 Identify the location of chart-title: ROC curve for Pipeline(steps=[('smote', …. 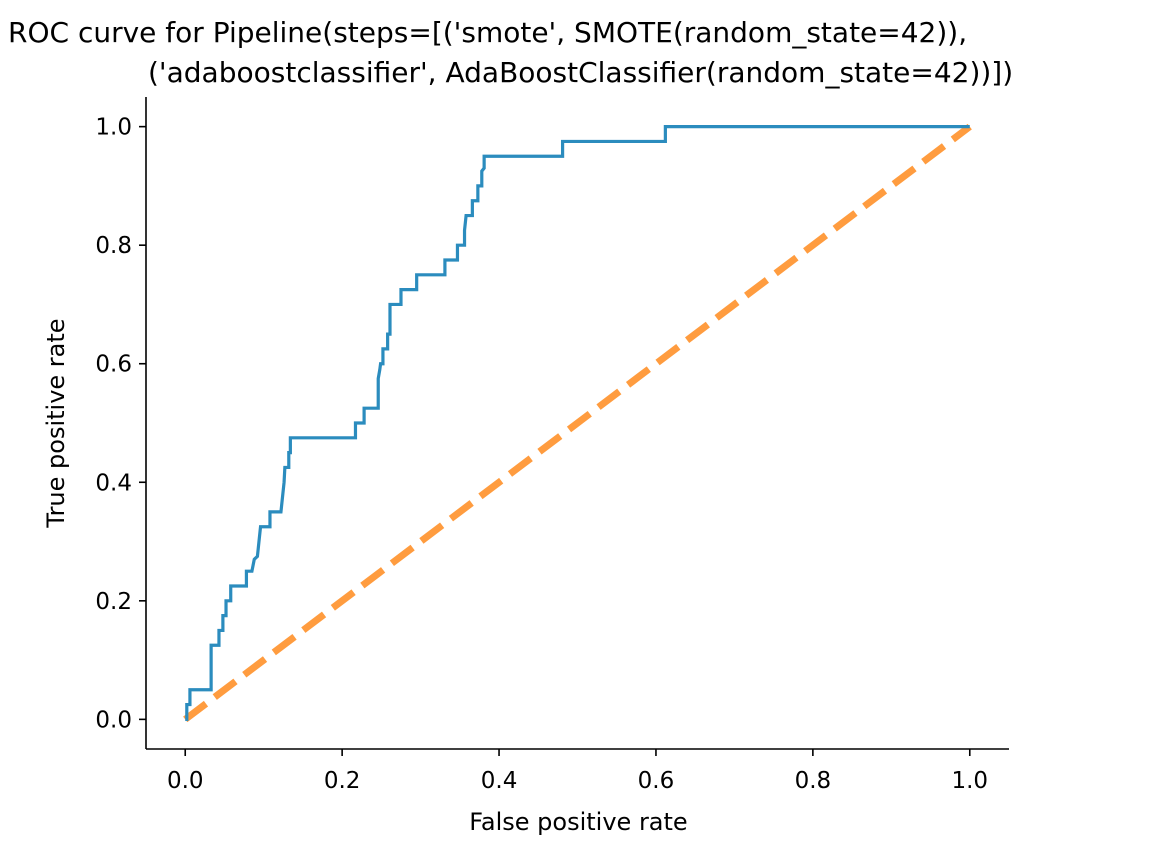
(510, 52).